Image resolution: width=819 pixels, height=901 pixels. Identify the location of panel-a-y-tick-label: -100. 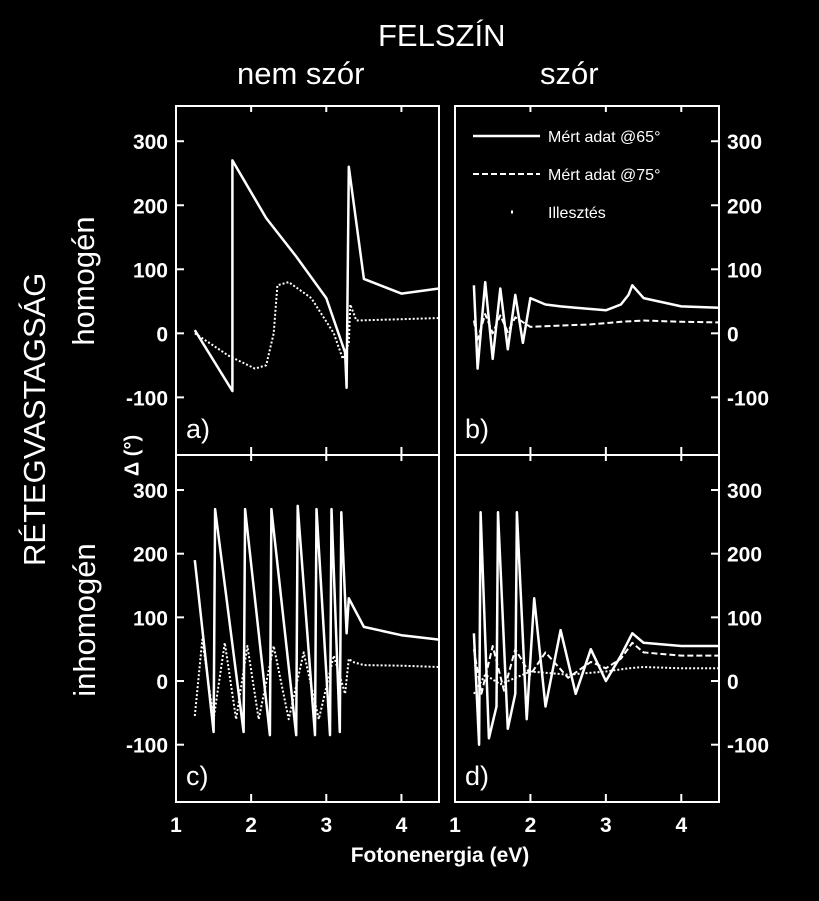
(147, 398).